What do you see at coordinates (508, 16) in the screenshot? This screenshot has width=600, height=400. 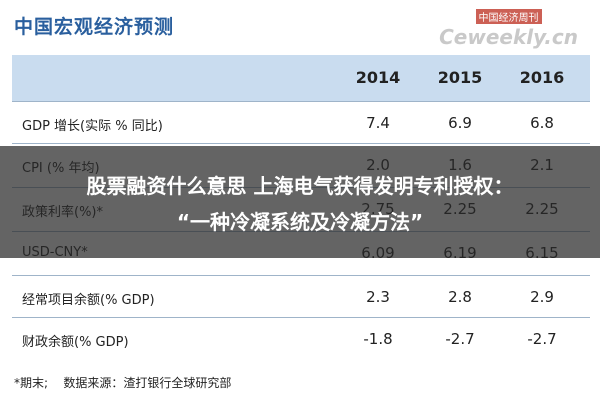 I see `watermark-badge: 中国经济周刊` at bounding box center [508, 16].